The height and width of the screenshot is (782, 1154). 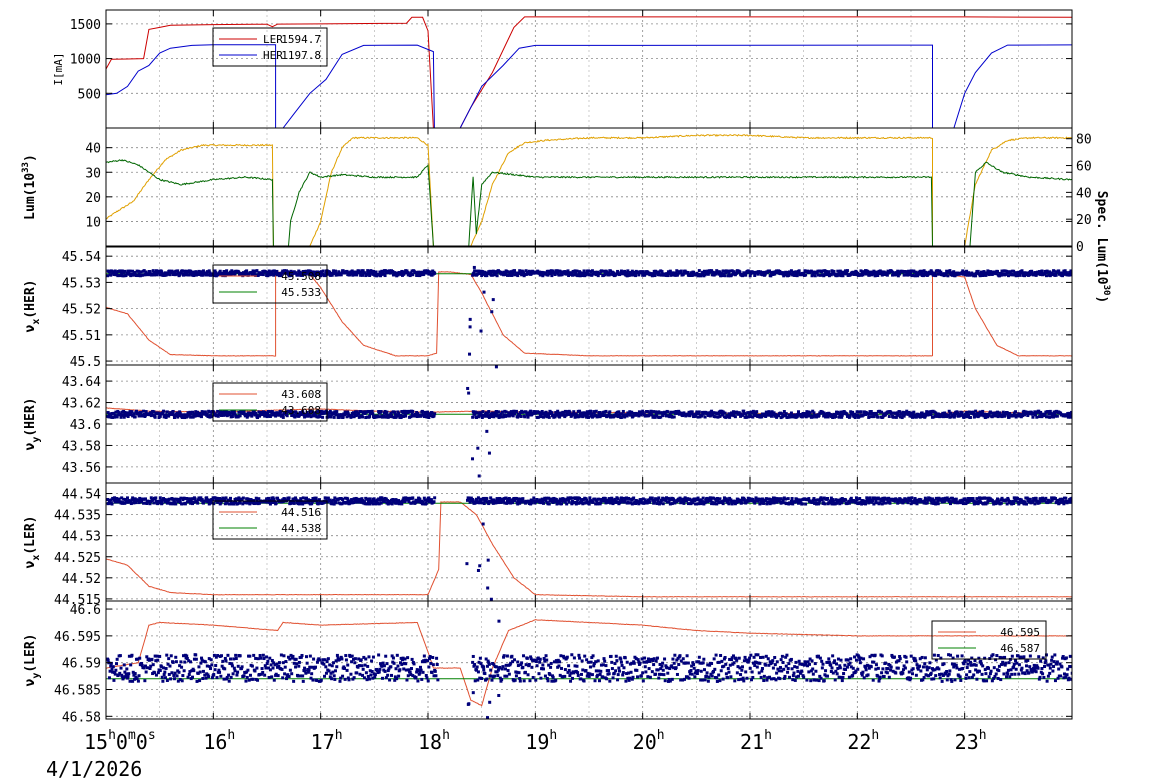 I want to click on y2-label-tail: ), so click(x=1101, y=299).